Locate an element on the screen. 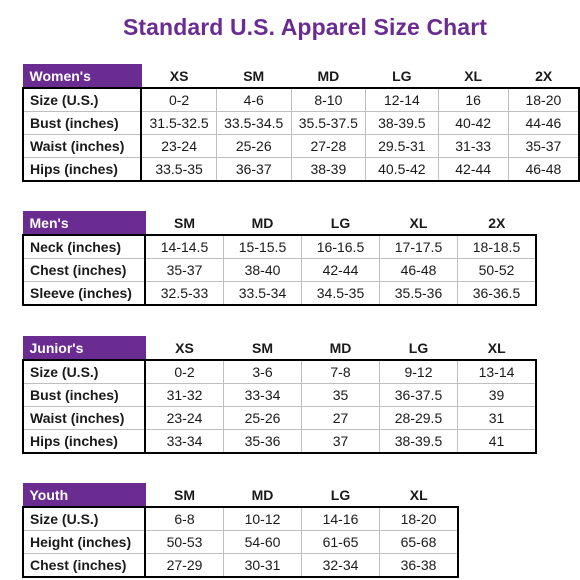 Image resolution: width=580 pixels, height=580 pixels. table-cell: 9-12 is located at coordinates (418, 371).